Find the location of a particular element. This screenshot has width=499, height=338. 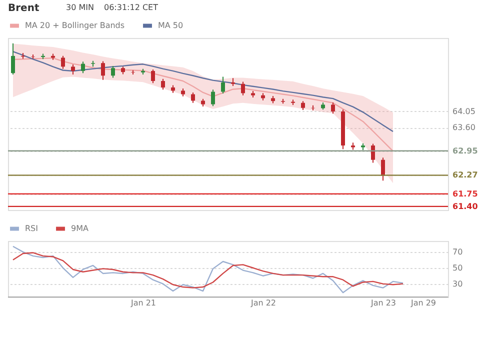

x-tick-label: Jan 21 is located at coordinates (143, 303).